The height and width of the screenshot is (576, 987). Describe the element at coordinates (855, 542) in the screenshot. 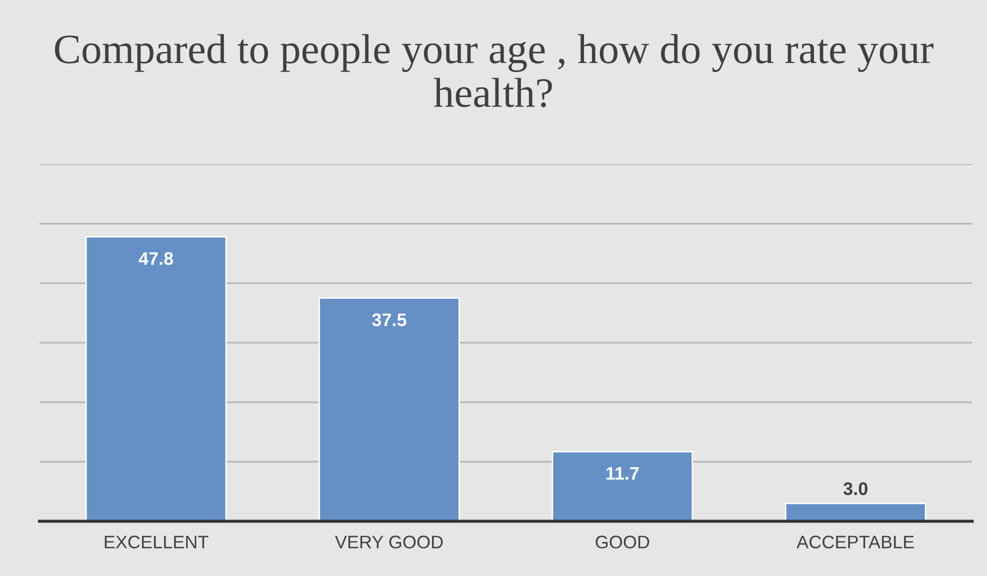

I see `x-tick-label: ACCEPTABLE` at that location.